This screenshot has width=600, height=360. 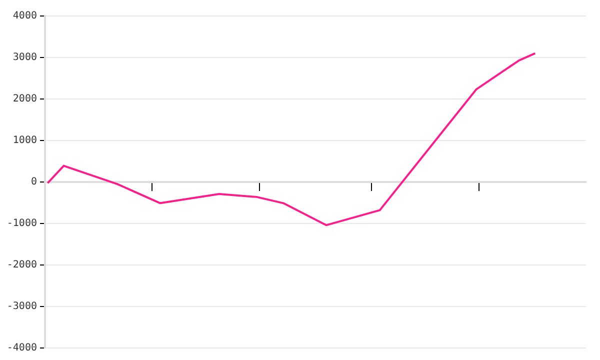 What do you see at coordinates (21, 265) in the screenshot?
I see `y-tick-label: -2000` at bounding box center [21, 265].